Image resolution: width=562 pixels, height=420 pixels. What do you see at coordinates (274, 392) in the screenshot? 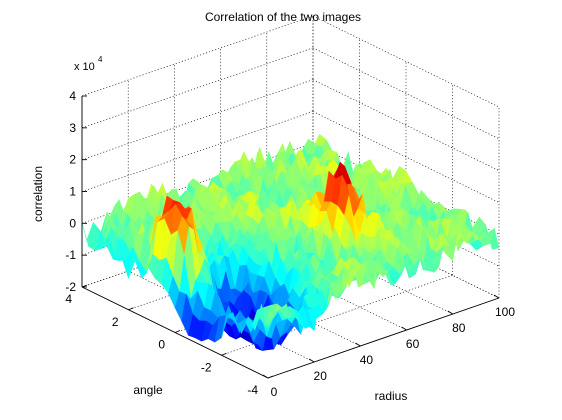
I see `x-tick-label: 0` at bounding box center [274, 392].